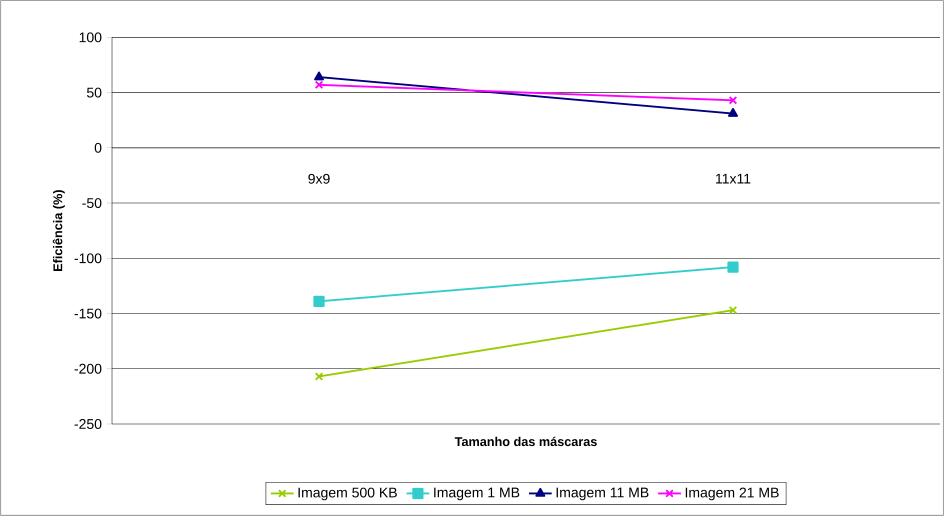 The height and width of the screenshot is (516, 944). I want to click on y-tick-label: -50, so click(92, 203).